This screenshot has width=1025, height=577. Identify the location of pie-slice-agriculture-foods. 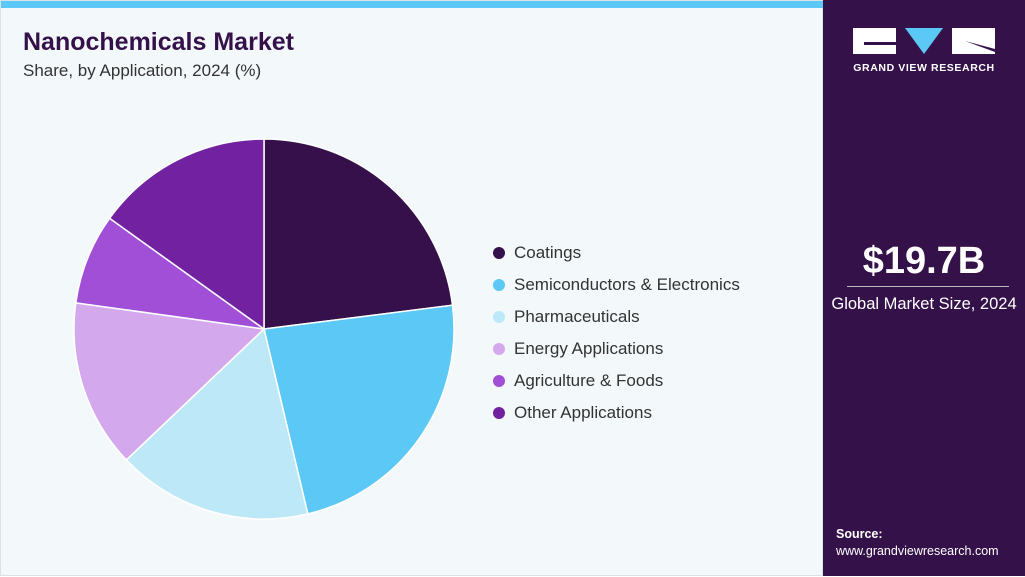
(169, 273).